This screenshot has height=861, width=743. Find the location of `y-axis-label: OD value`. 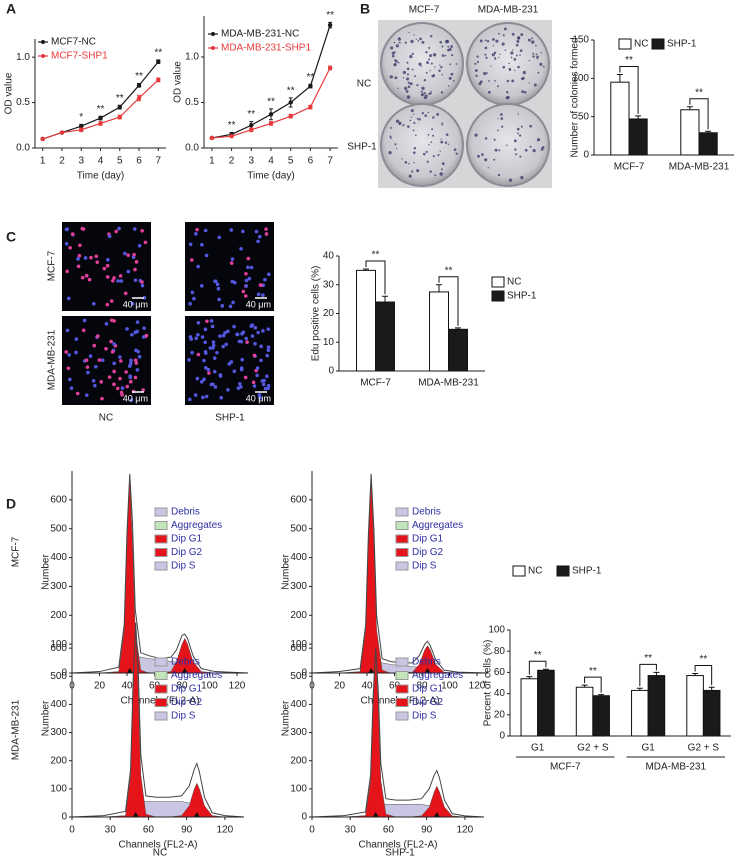

y-axis-label: OD value is located at coordinates (178, 82).